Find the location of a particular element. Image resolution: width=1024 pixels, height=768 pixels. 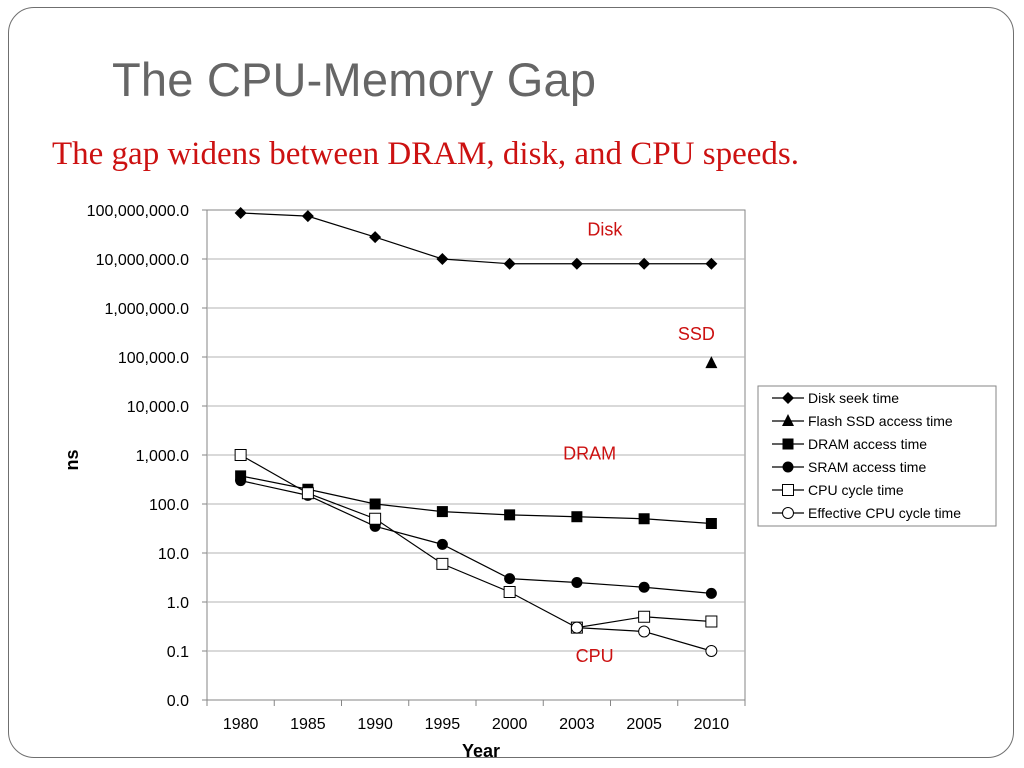

x-tick-label: 1980 is located at coordinates (241, 724).